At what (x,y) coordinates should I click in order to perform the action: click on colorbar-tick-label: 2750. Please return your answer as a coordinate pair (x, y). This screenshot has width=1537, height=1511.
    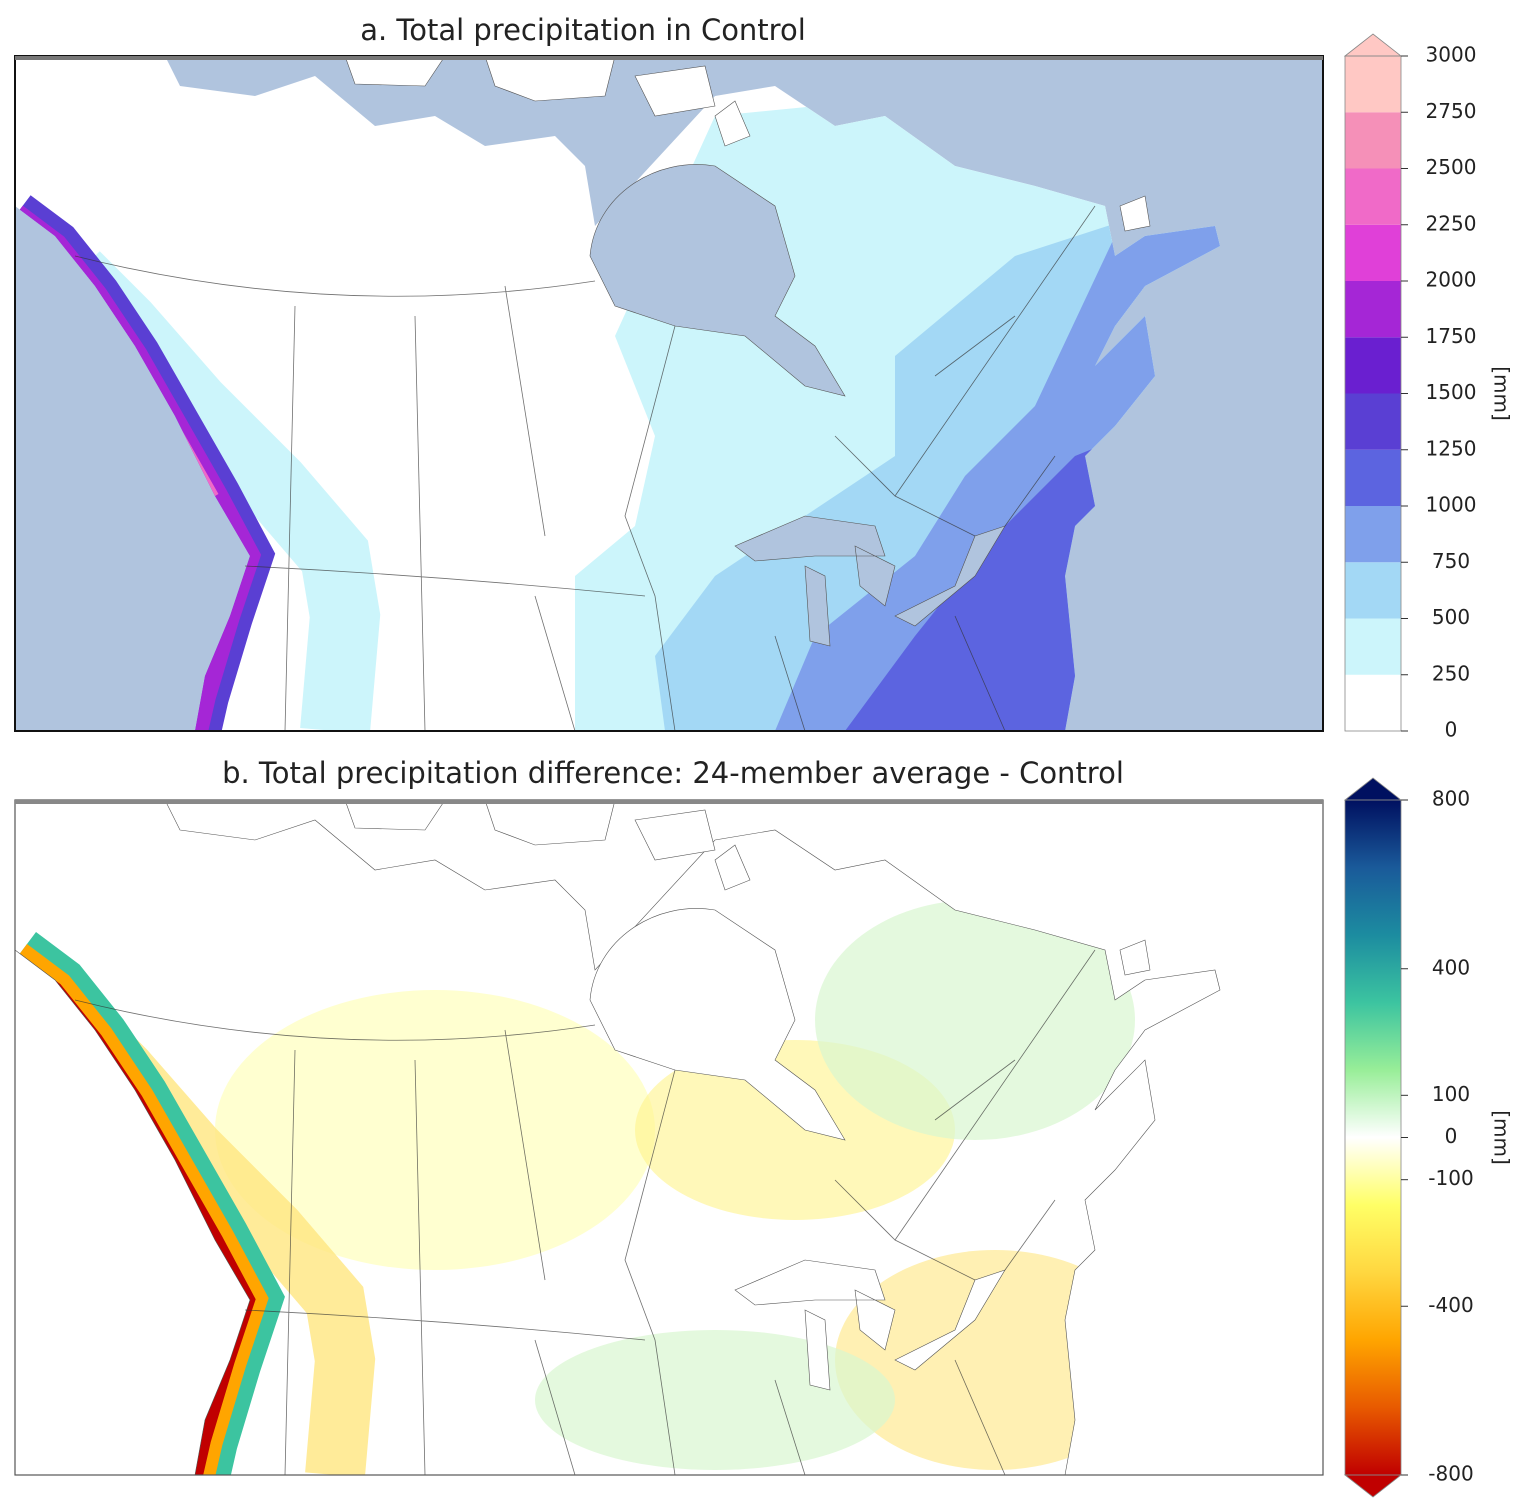
    Looking at the image, I should click on (1451, 111).